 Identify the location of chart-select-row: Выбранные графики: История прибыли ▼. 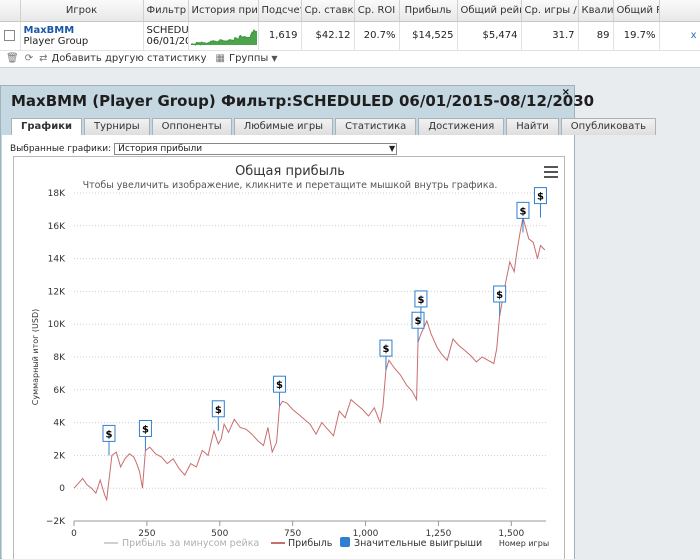
(204, 149).